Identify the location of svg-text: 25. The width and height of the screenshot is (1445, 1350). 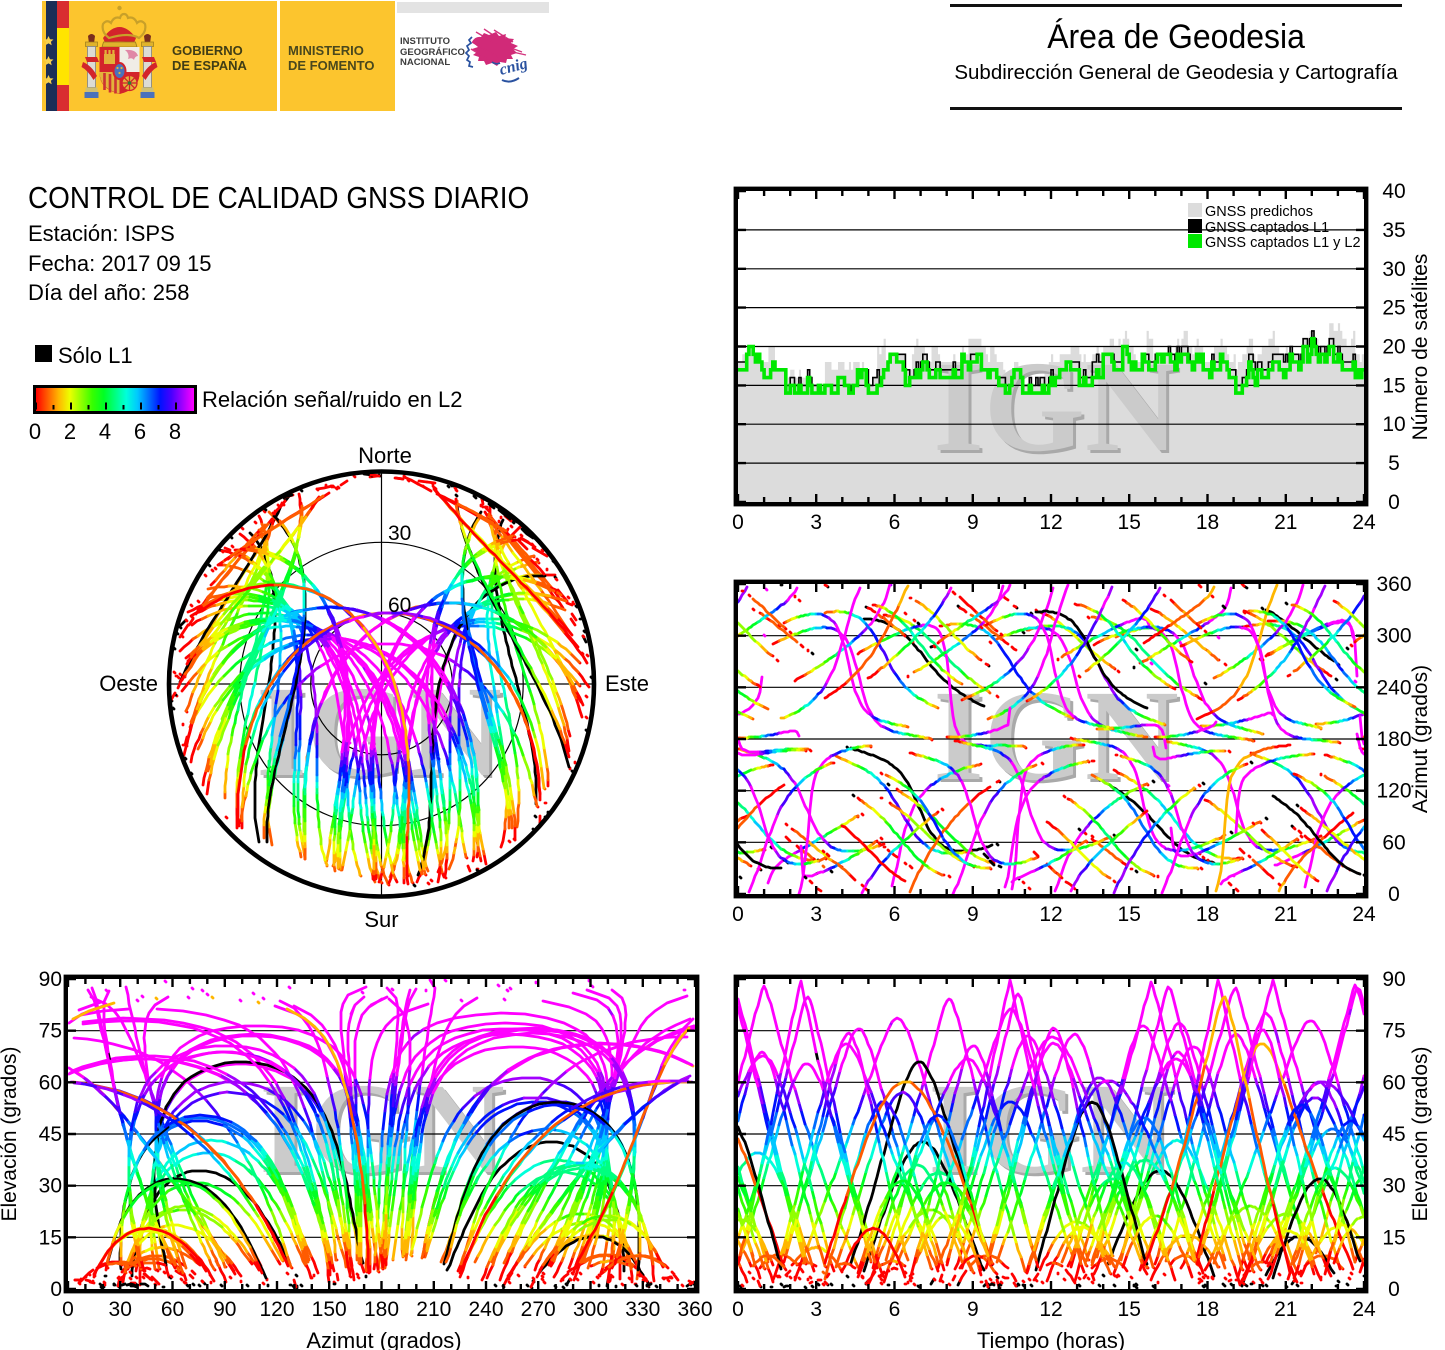
(1393, 308).